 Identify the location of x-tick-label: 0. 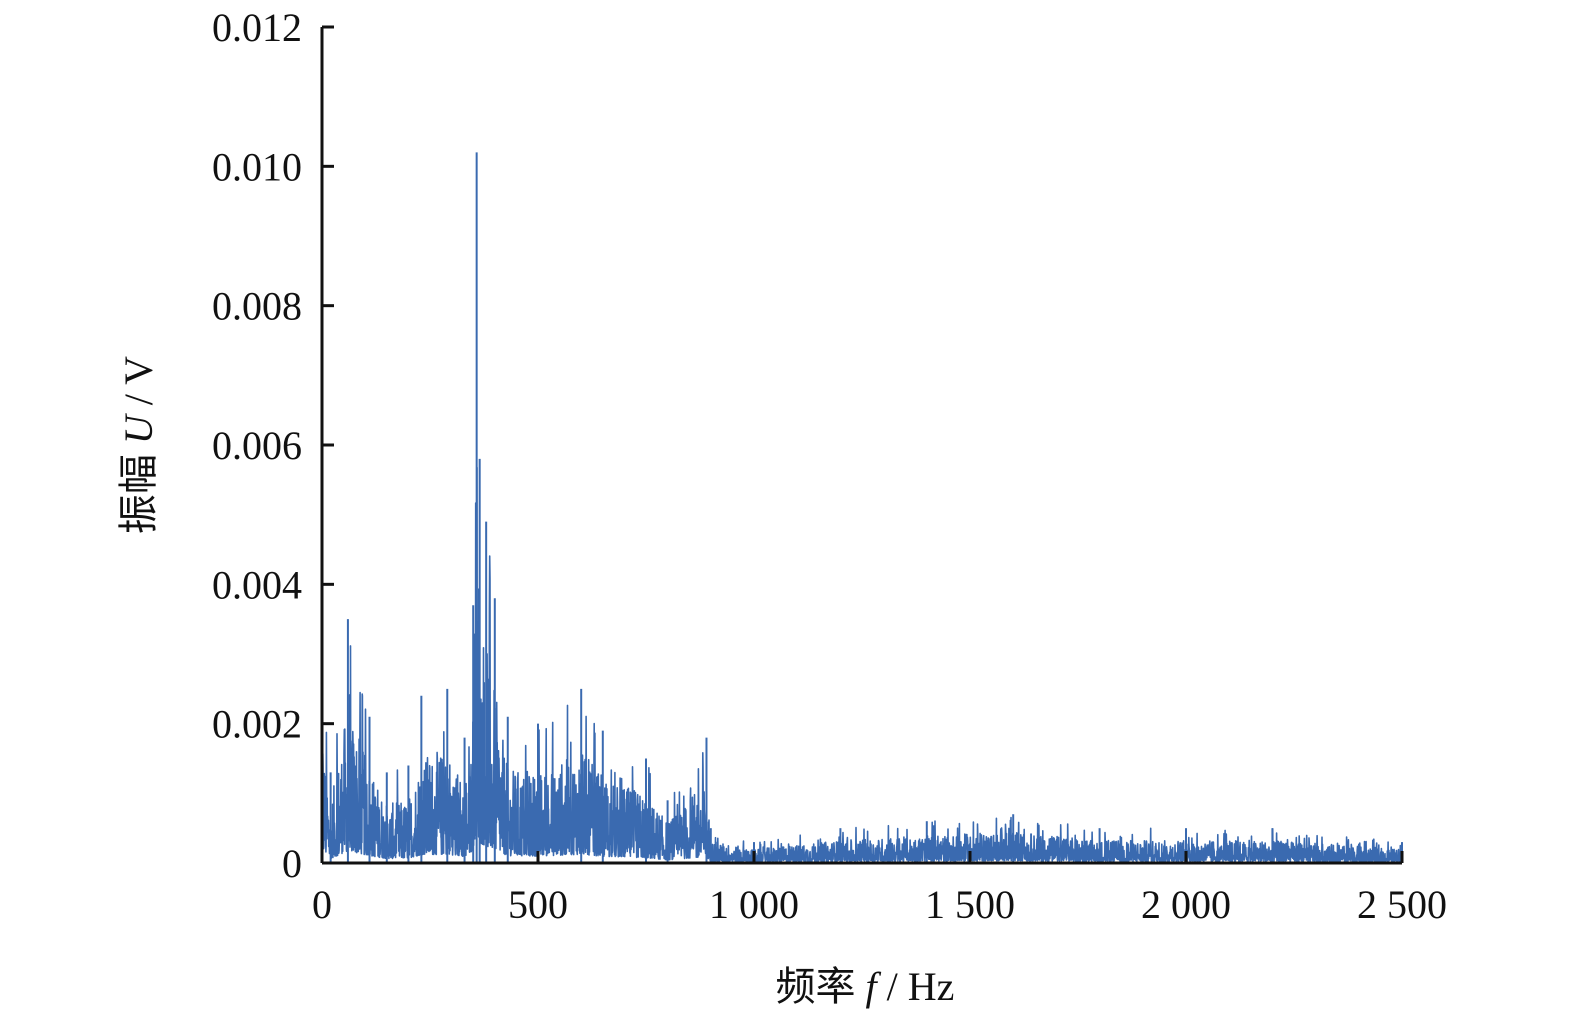
(322, 904).